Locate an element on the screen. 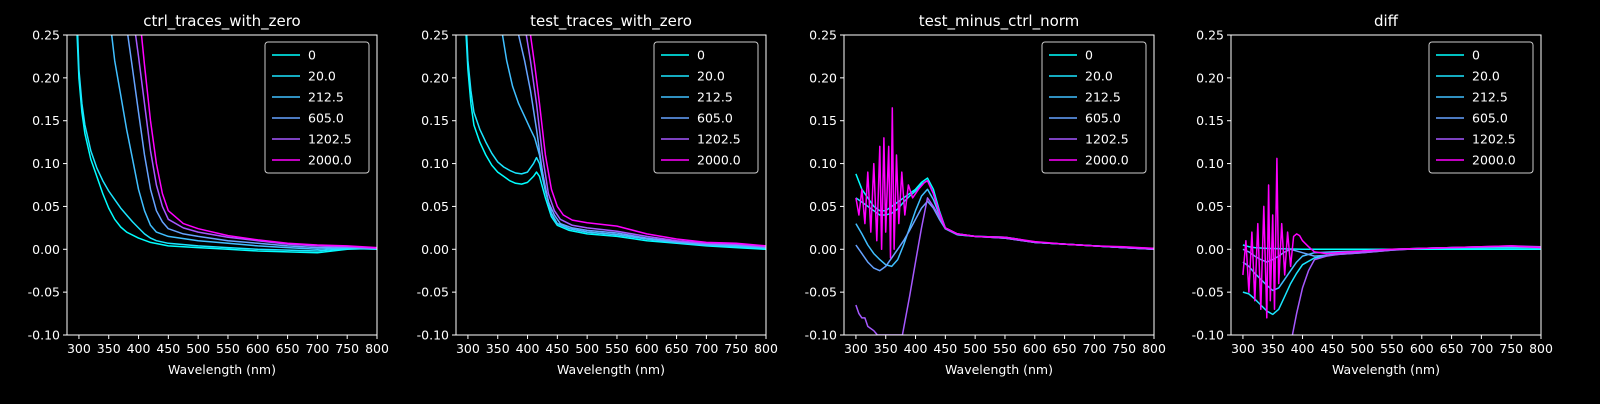  chart-title: test_traces_with_zero is located at coordinates (611, 21).